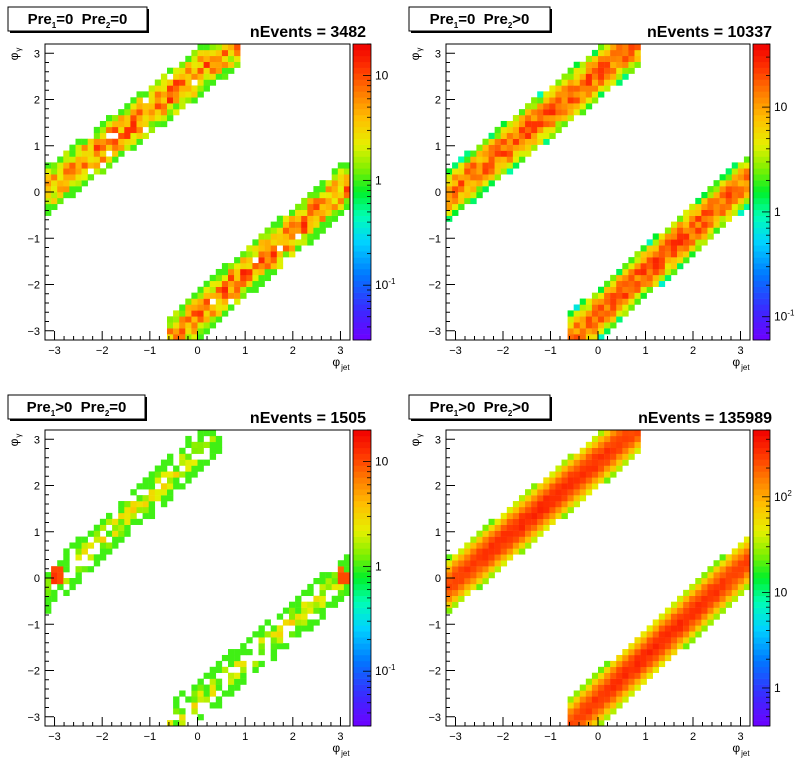  Describe the element at coordinates (33, 332) in the screenshot. I see `y-tick-label: −3` at that location.